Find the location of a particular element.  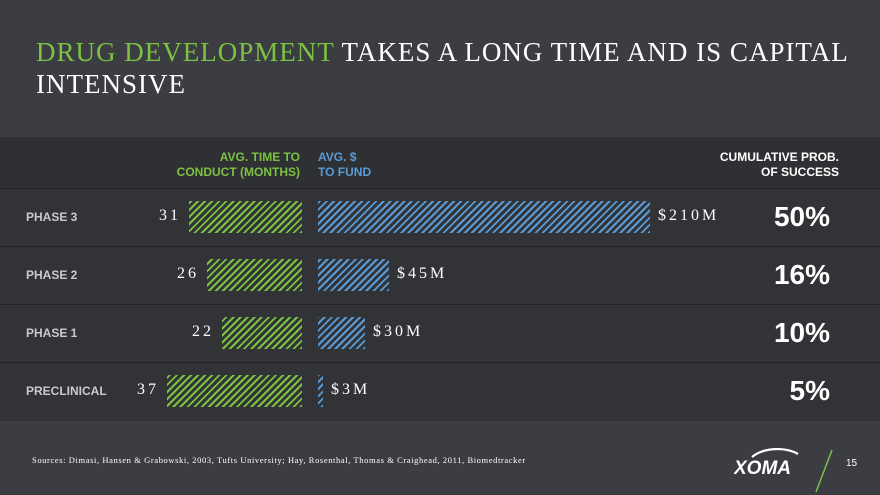

phase-label: PHASE 2 is located at coordinates (52, 275).